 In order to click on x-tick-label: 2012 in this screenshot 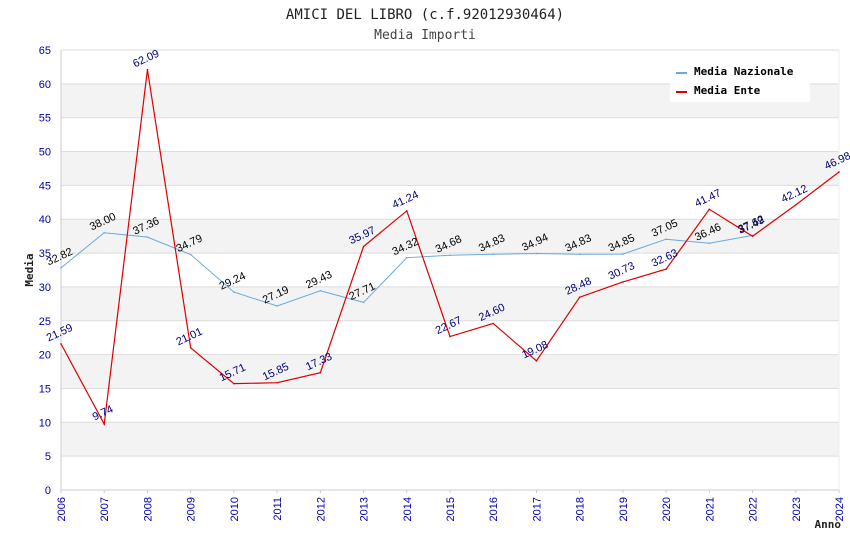, I will do `click(321, 509)`.